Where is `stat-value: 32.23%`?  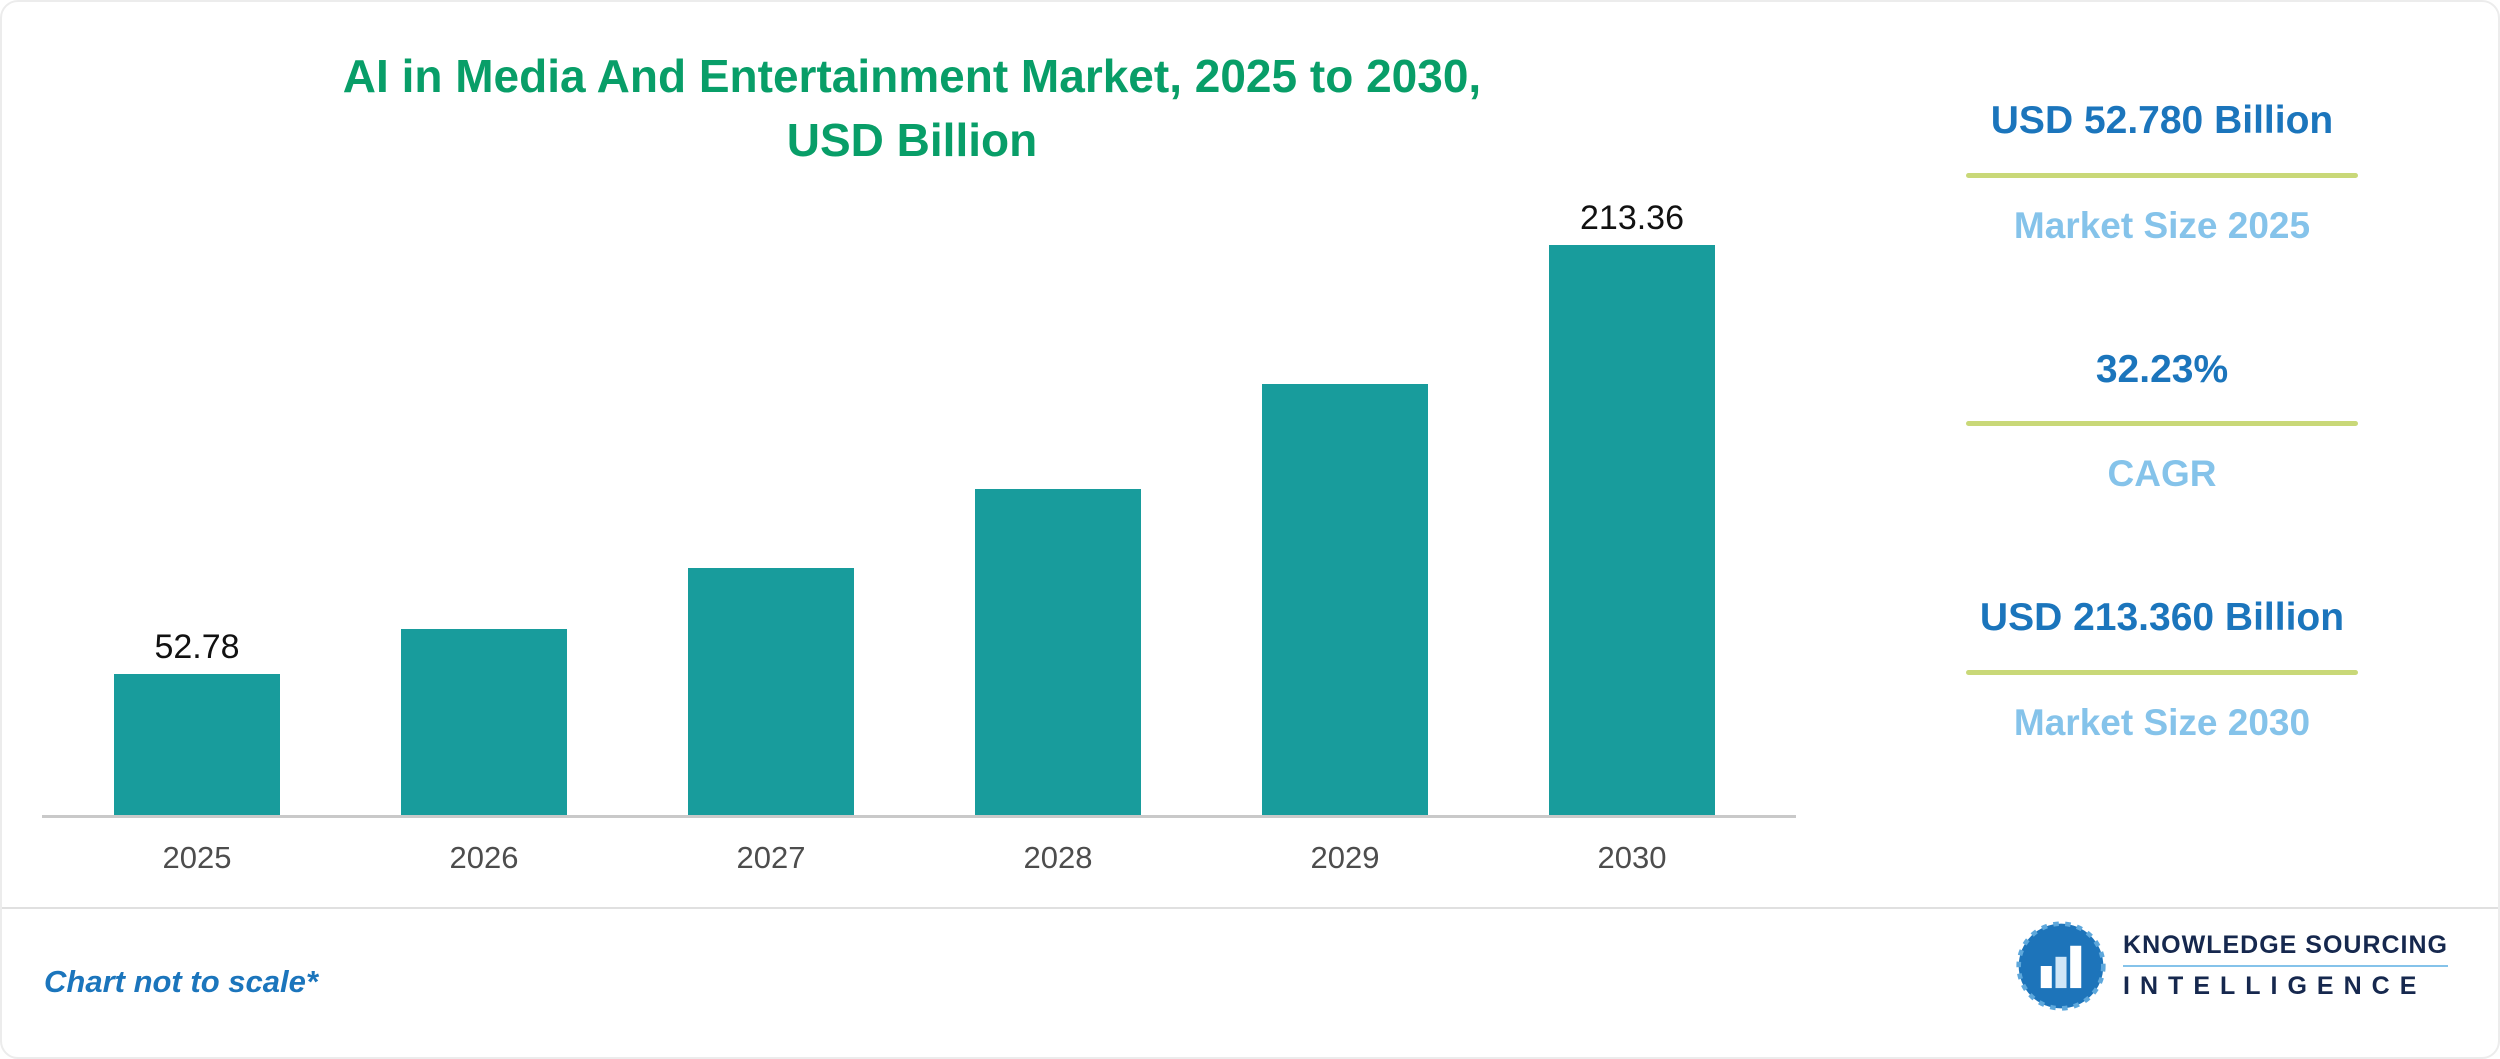
stat-value: 32.23% is located at coordinates (2162, 369).